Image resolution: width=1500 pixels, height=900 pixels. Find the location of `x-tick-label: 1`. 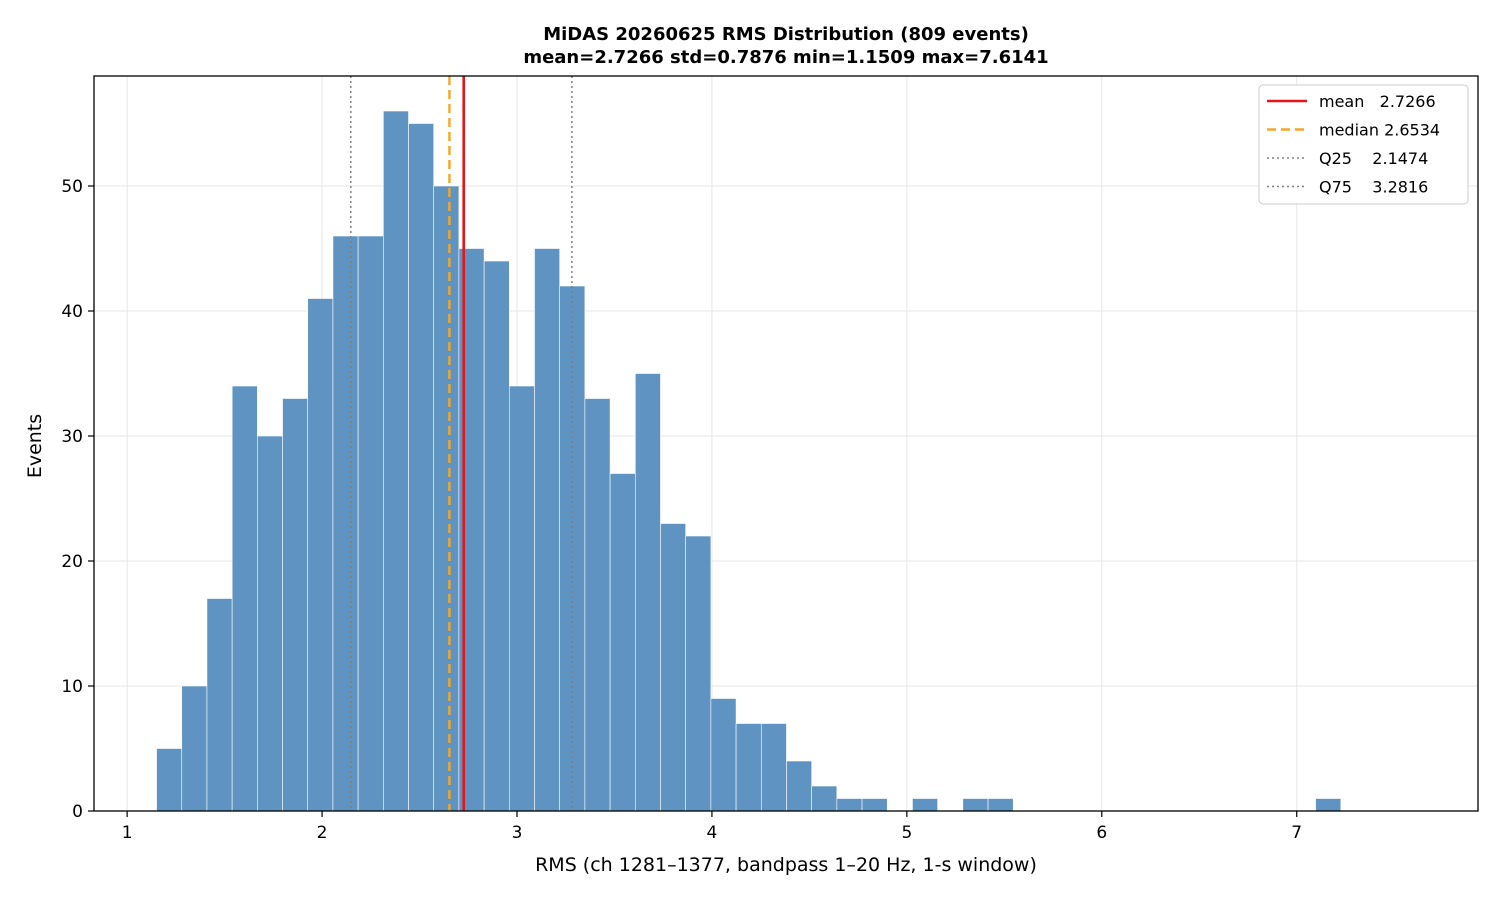

x-tick-label: 1 is located at coordinates (127, 833).